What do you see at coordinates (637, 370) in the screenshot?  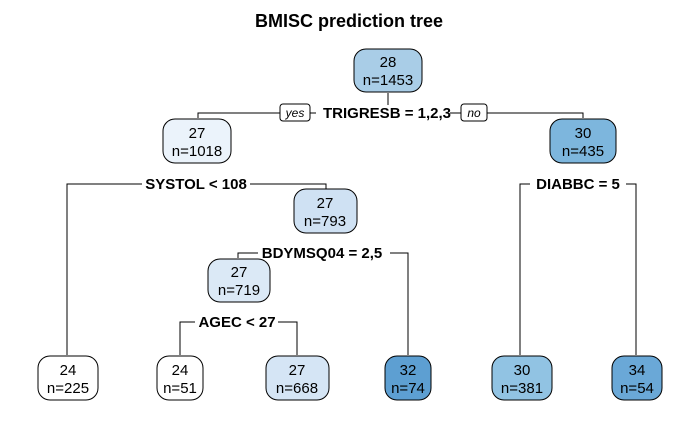 I see `node-rr-value: 34` at bounding box center [637, 370].